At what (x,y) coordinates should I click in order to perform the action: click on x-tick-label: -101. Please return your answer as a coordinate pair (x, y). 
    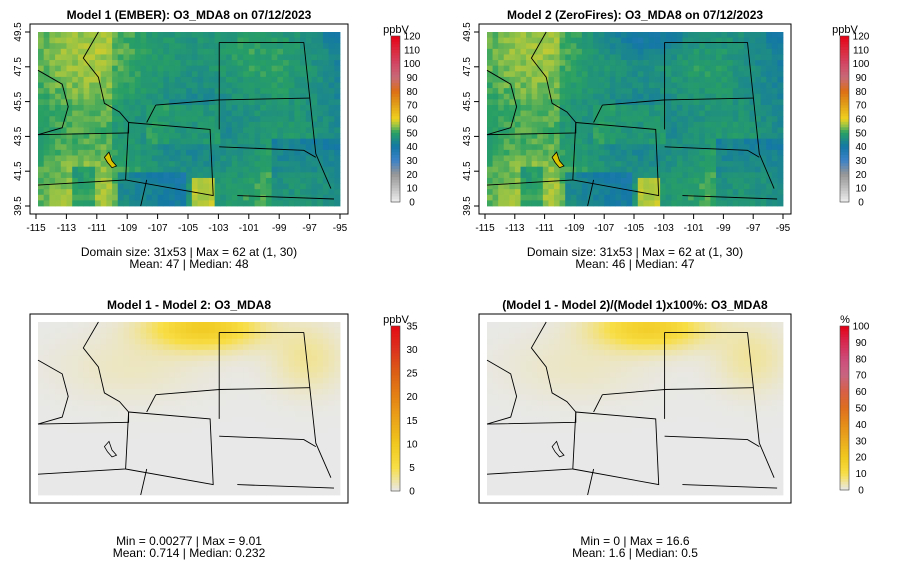
    Looking at the image, I should click on (249, 228).